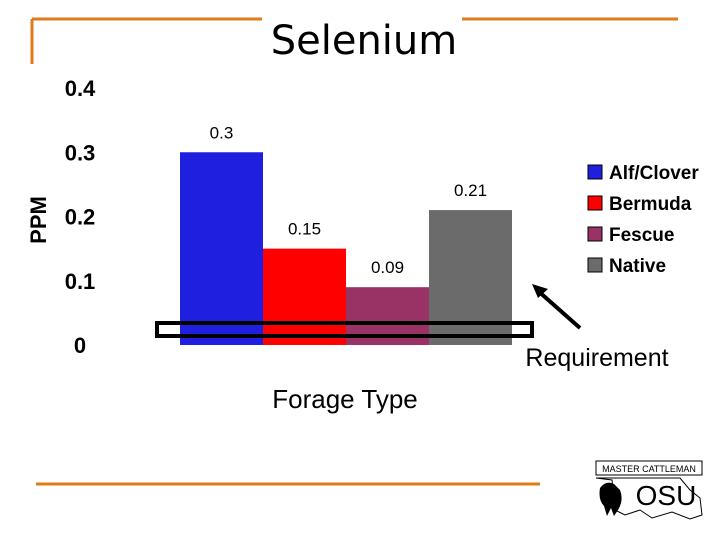 The width and height of the screenshot is (720, 545). I want to click on bar-alf-clover, so click(221, 248).